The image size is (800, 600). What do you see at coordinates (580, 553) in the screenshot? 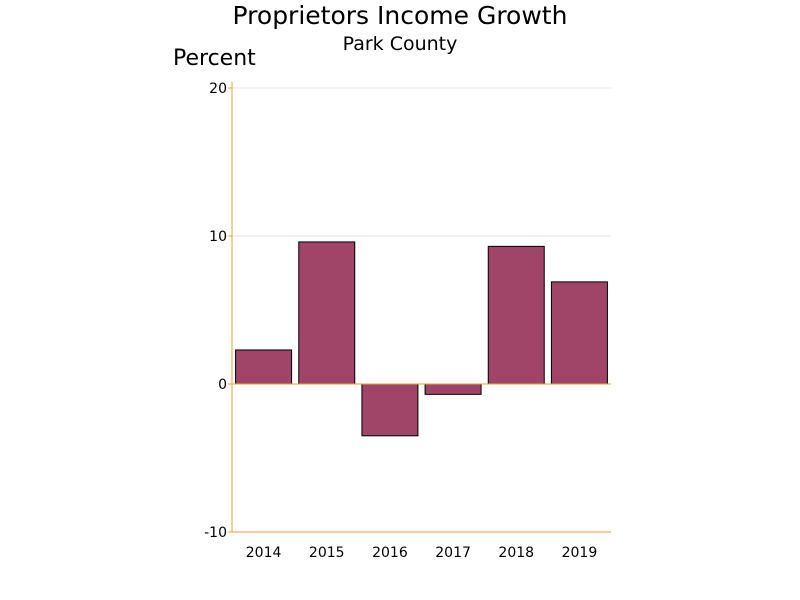
I see `x-tick-label: 2019` at bounding box center [580, 553].